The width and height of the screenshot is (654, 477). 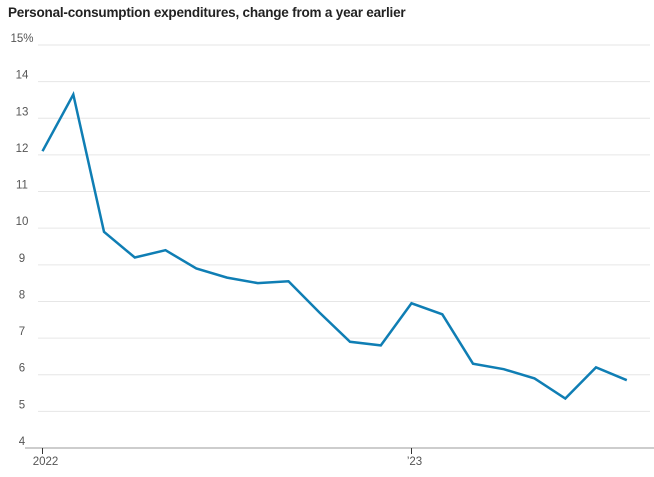 I want to click on y-axis-label: 14, so click(x=22, y=76).